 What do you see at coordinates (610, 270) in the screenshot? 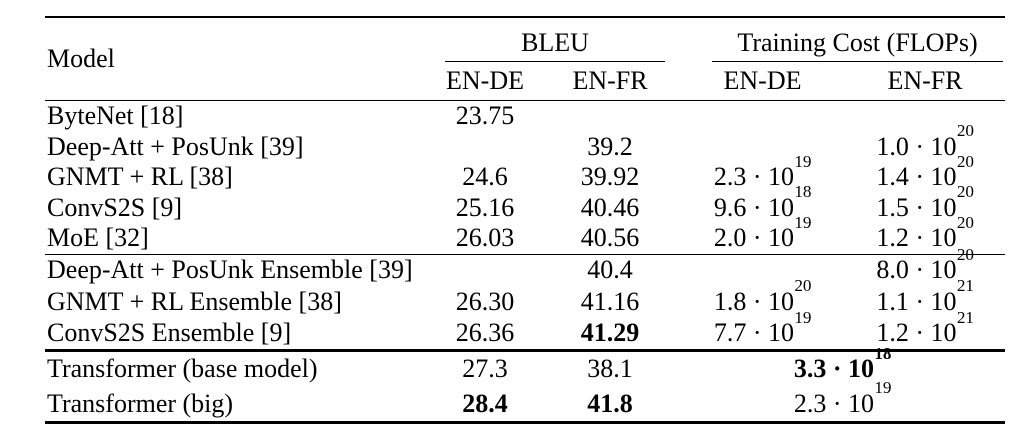
I see `cell-bleu-en-fr: 40.4` at bounding box center [610, 270].